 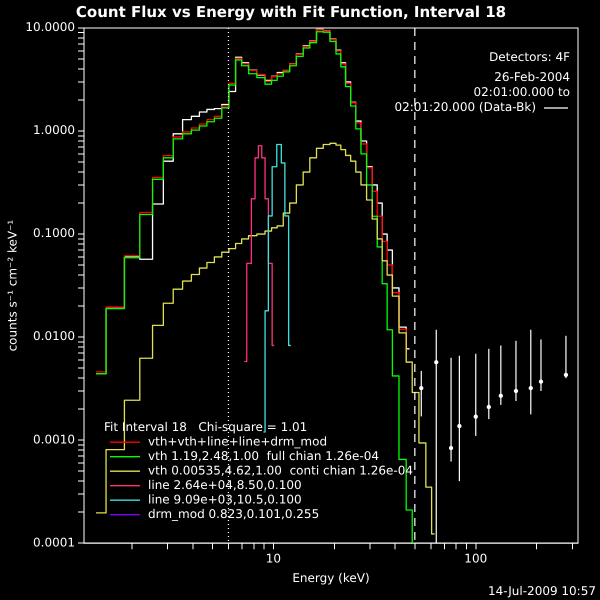 What do you see at coordinates (50, 27) in the screenshot?
I see `y-tick-label: 10.0000` at bounding box center [50, 27].